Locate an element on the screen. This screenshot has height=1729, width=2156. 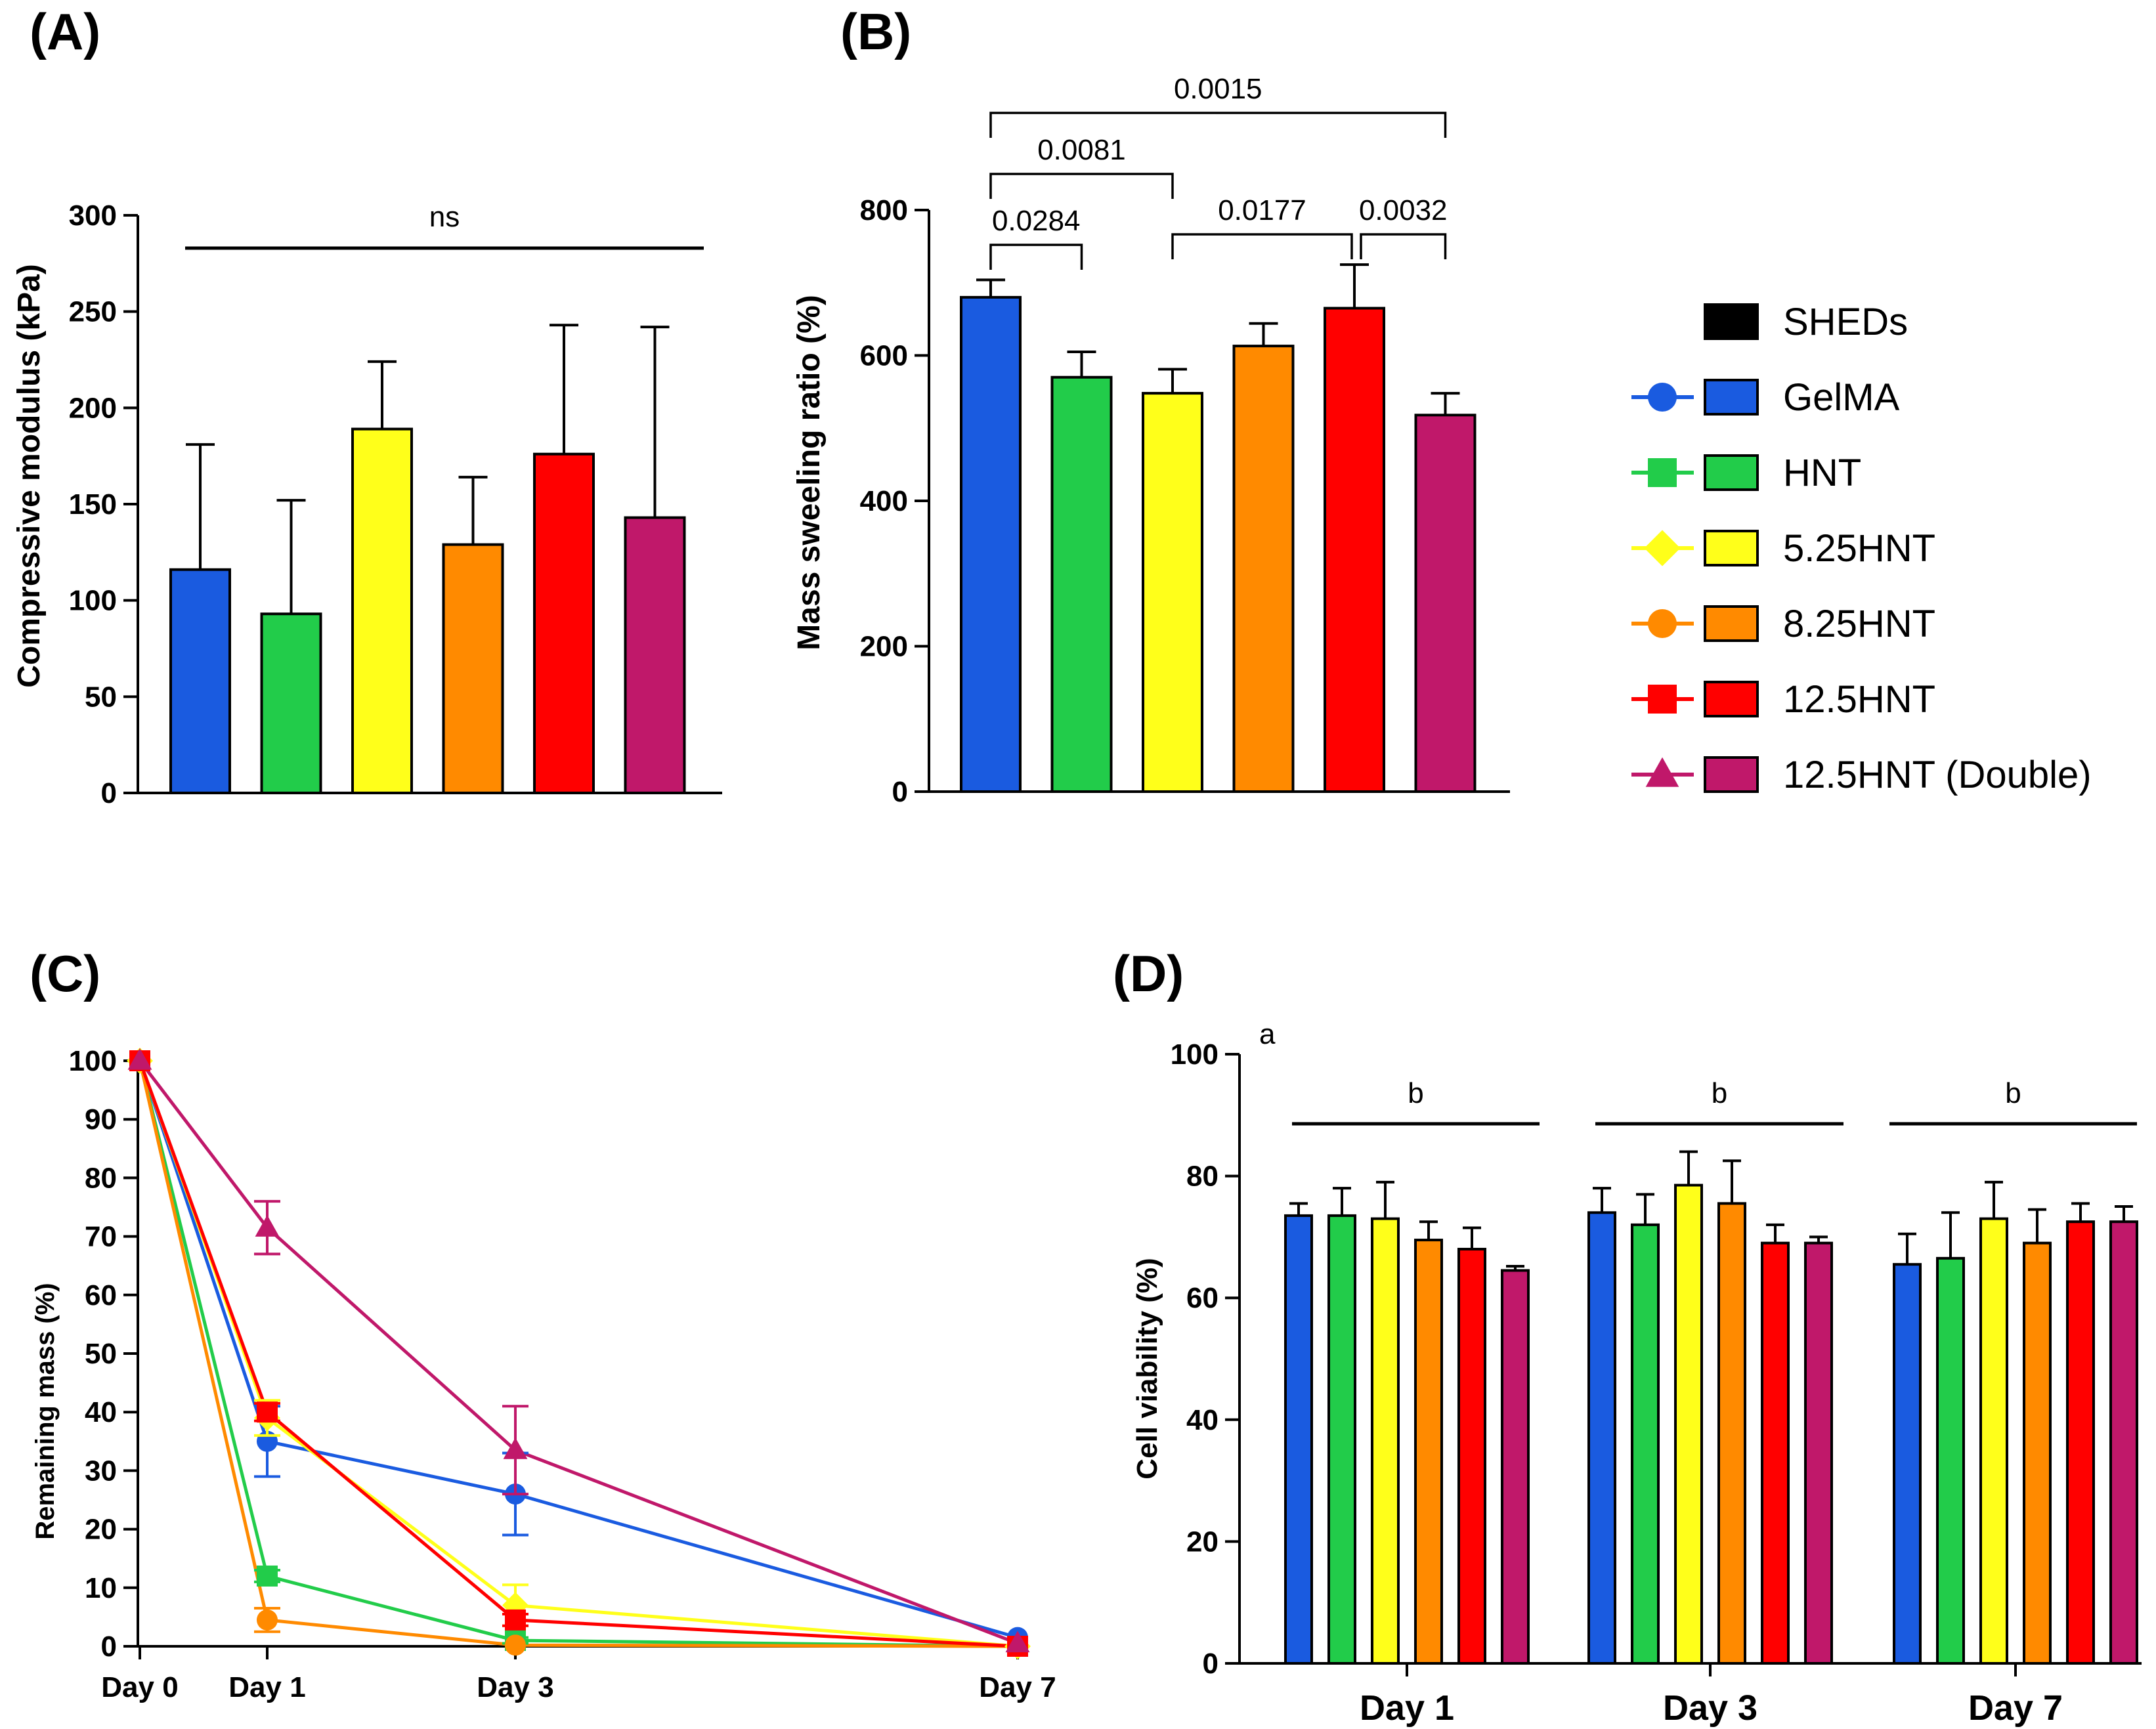
legend-marker-triangle is located at coordinates (1662, 772).